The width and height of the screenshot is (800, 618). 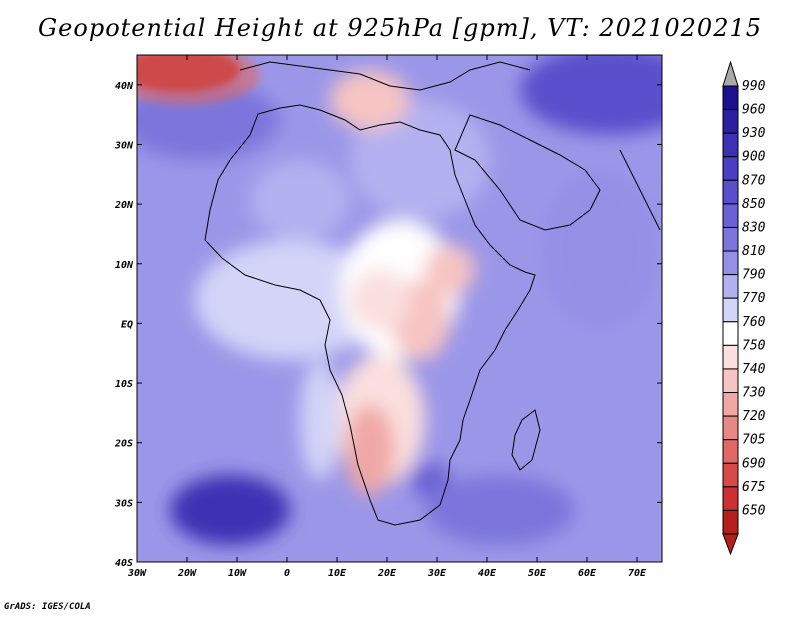 I want to click on lon-tick-label: 40E, so click(x=487, y=573).